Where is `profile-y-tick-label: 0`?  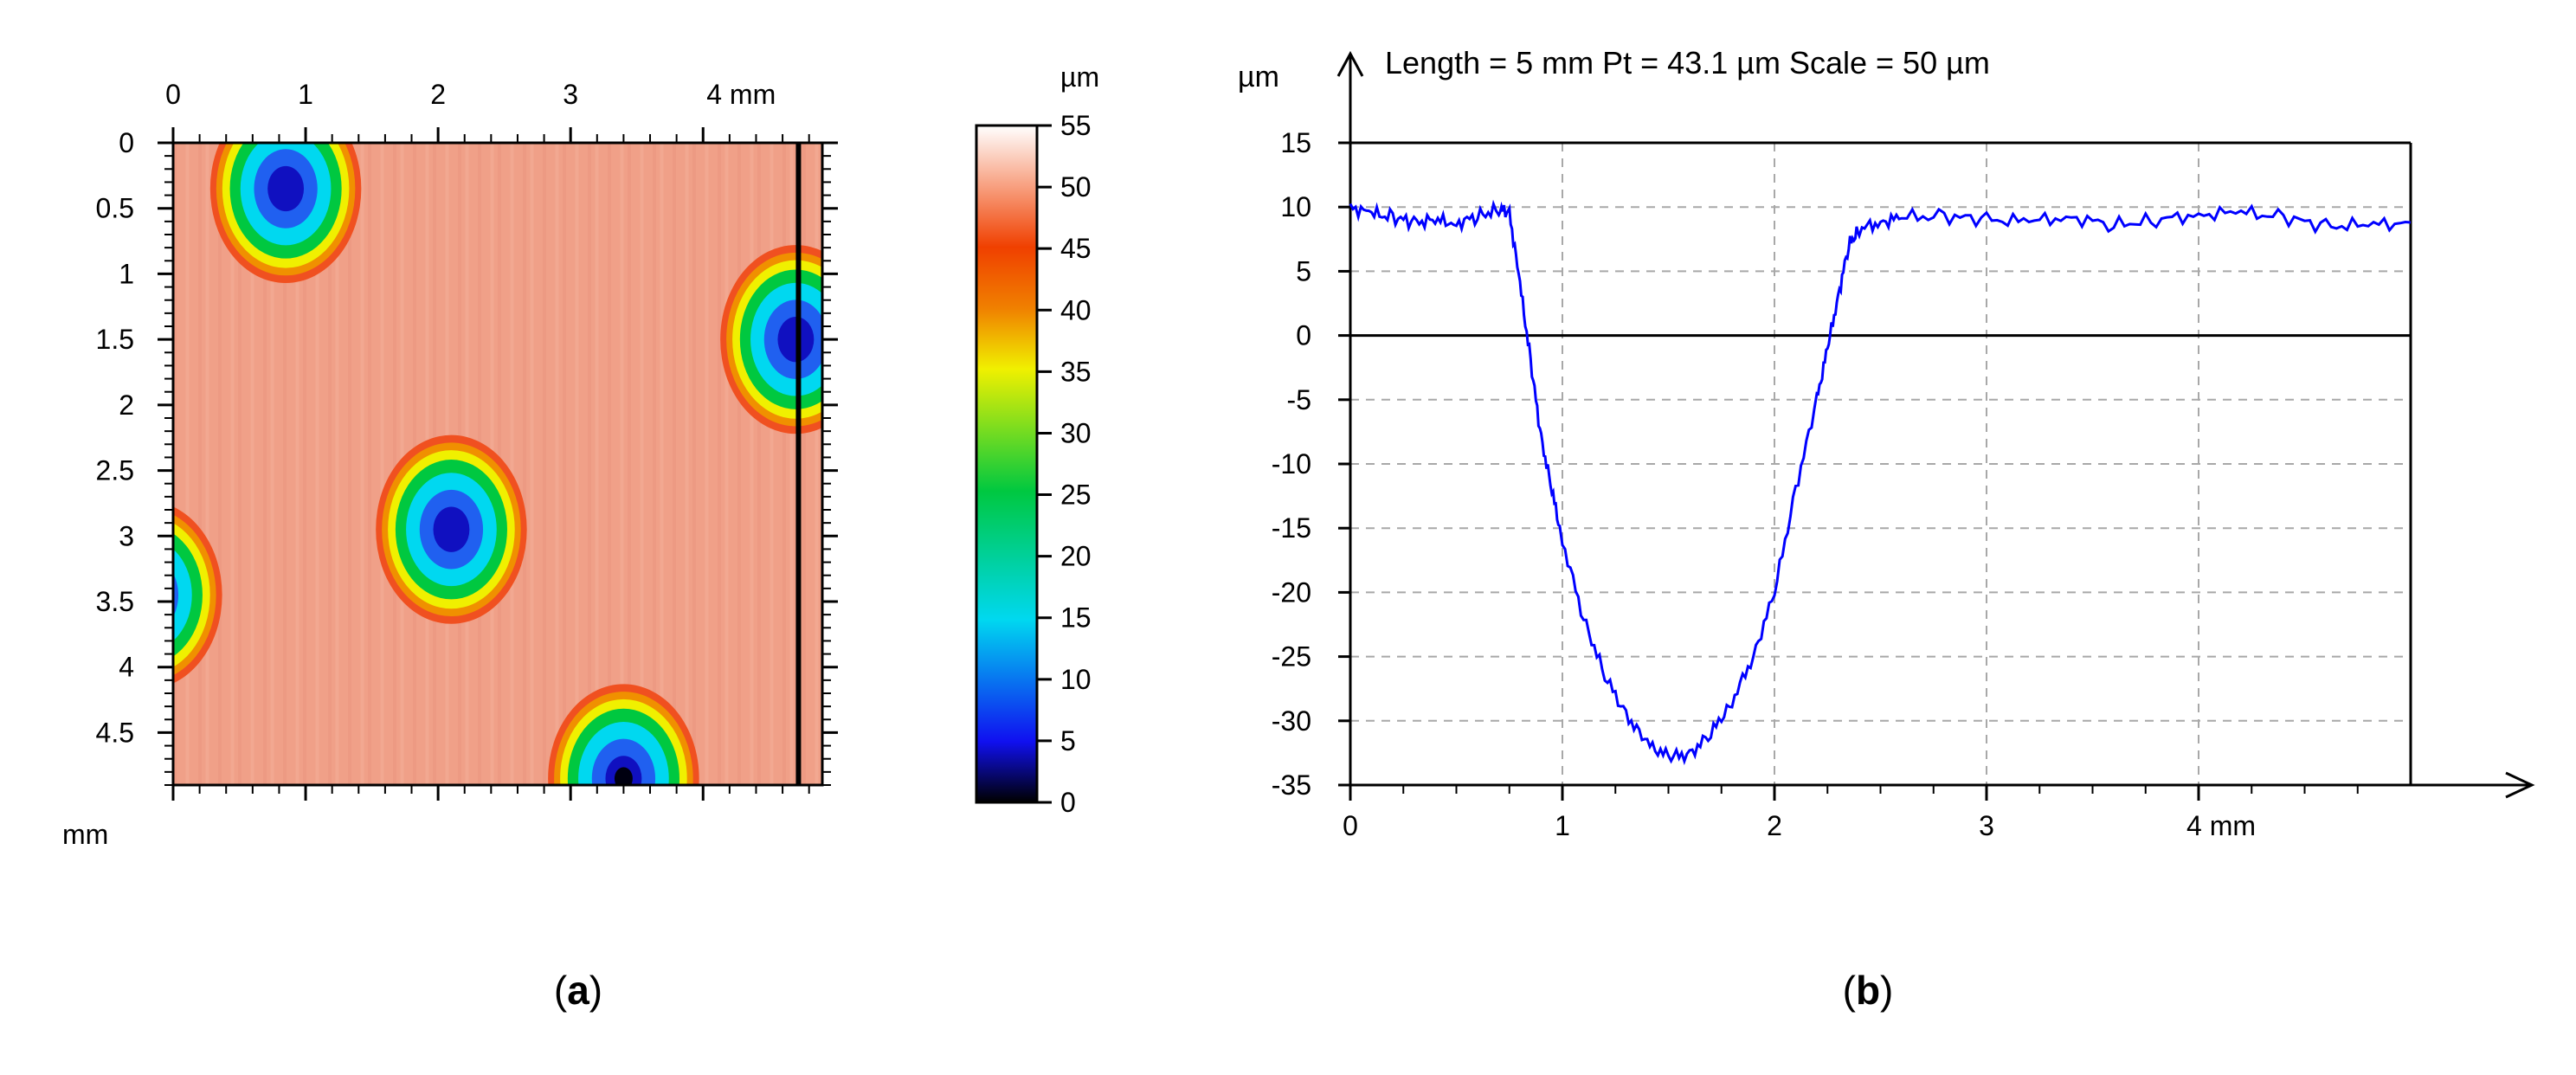
profile-y-tick-label: 0 is located at coordinates (1303, 335).